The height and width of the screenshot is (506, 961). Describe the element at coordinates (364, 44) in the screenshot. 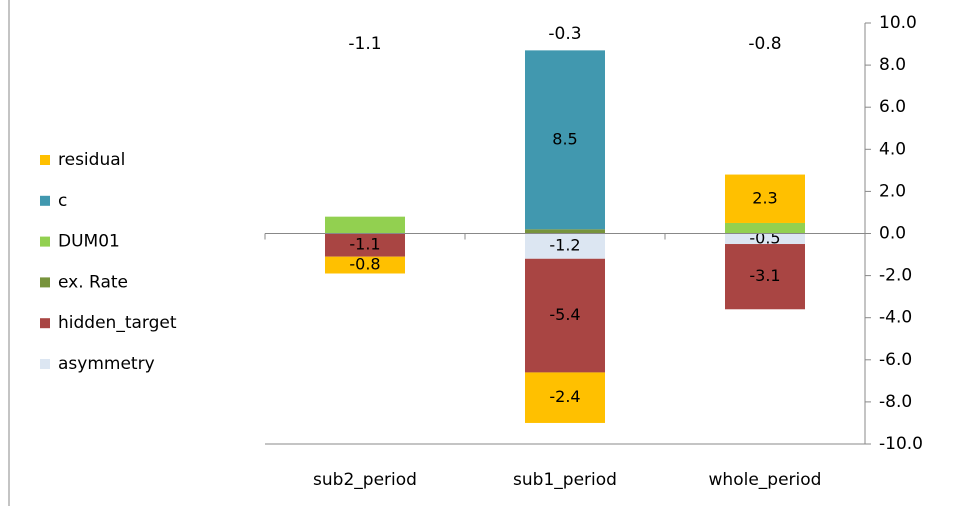

I see `total-label: -1.1` at that location.